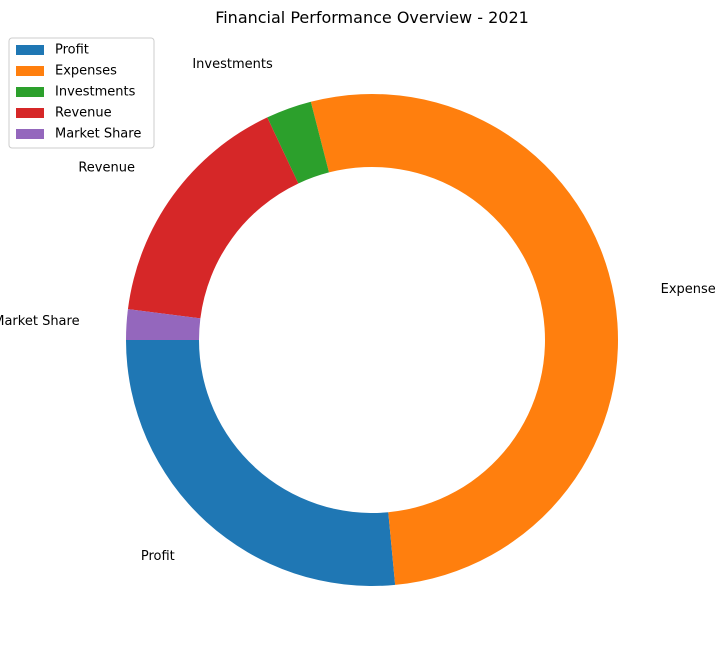 The height and width of the screenshot is (658, 715). Describe the element at coordinates (163, 324) in the screenshot. I see `slice-market-share` at that location.